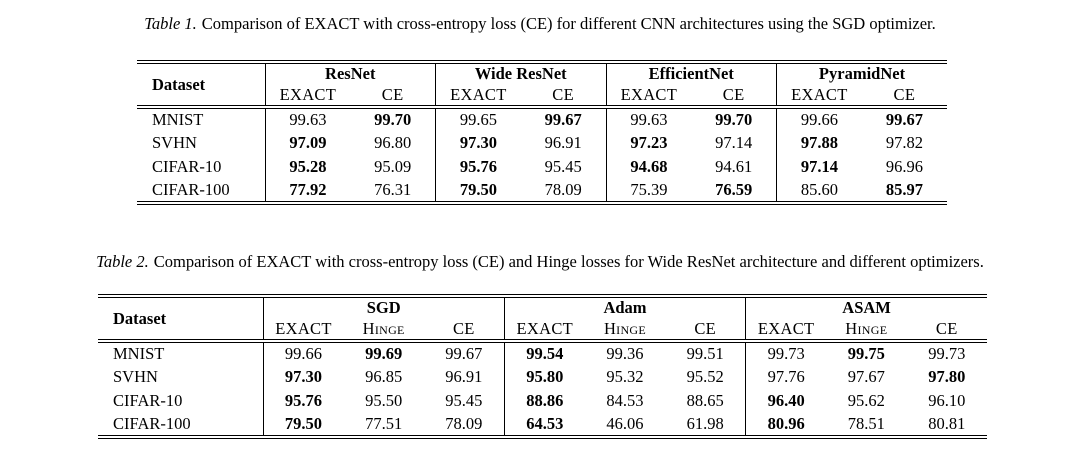 Image resolution: width=1080 pixels, height=470 pixels. What do you see at coordinates (705, 400) in the screenshot?
I see `value-cell: 88.65` at bounding box center [705, 400].